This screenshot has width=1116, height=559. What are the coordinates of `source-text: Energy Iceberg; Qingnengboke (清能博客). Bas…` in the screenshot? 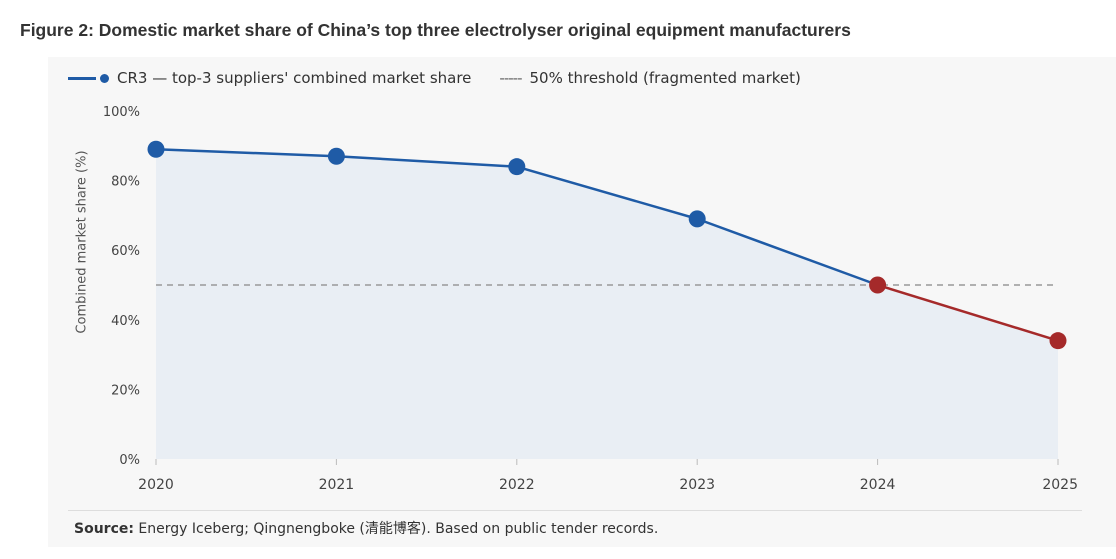 It's located at (396, 529).